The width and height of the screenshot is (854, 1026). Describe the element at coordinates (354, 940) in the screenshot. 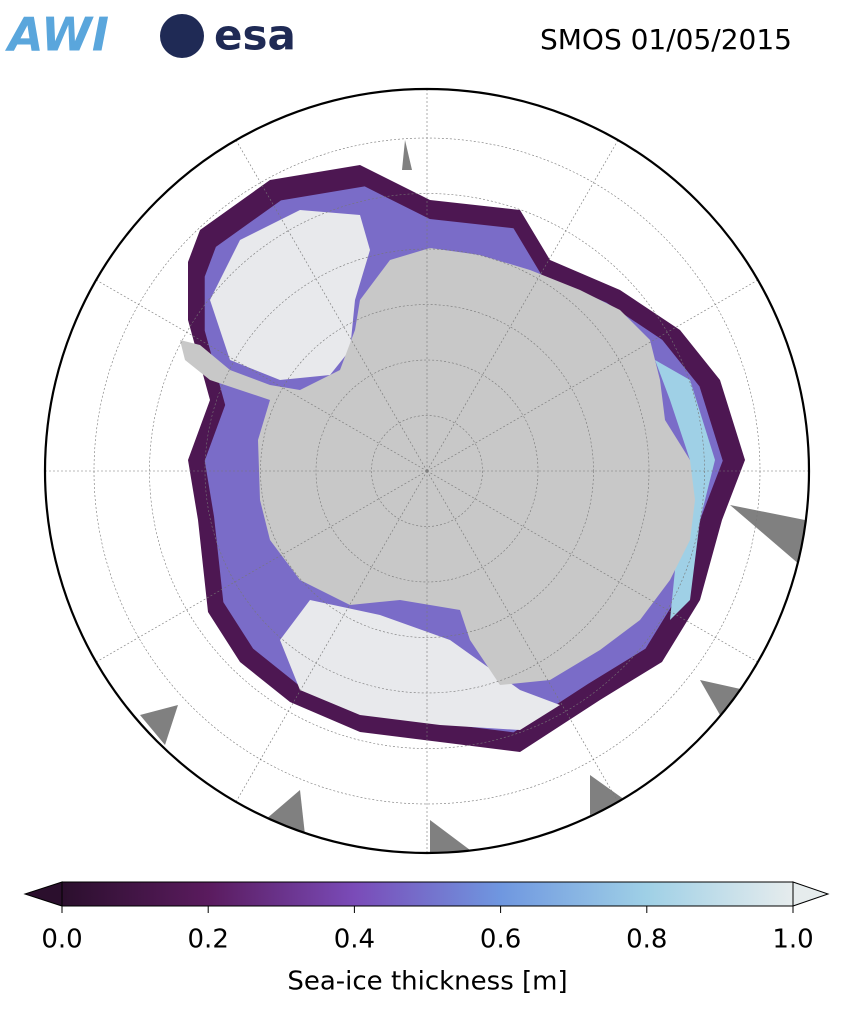

I see `colorbar-tick-label: 0.4` at that location.